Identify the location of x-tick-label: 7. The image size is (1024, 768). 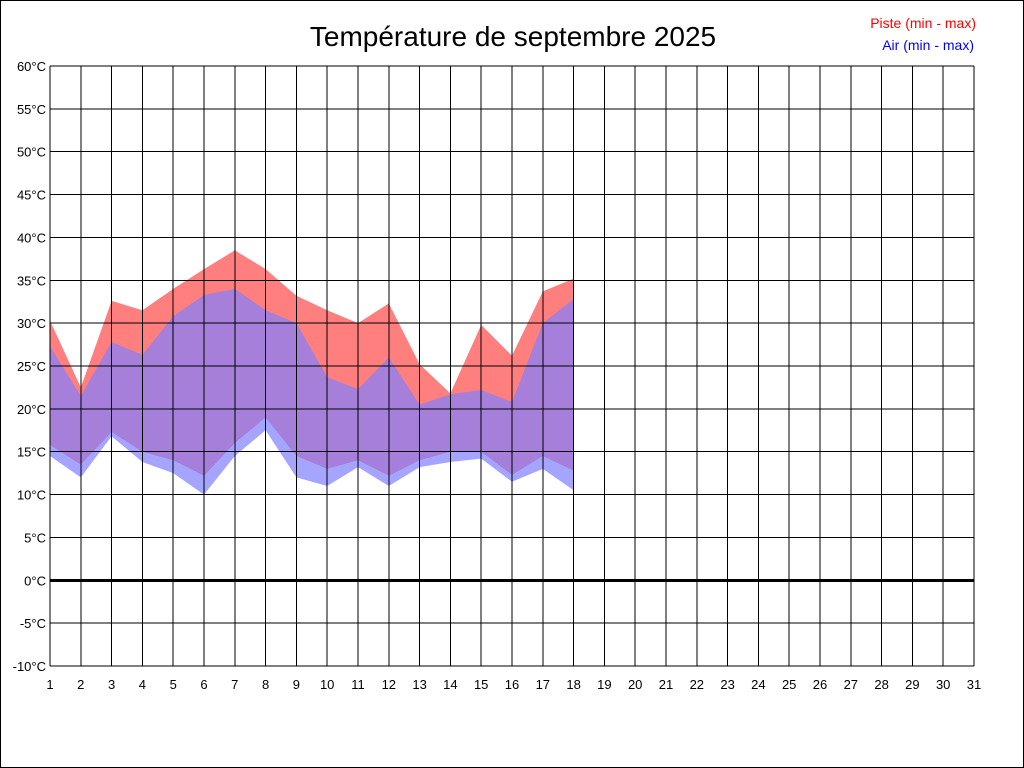
(234, 684).